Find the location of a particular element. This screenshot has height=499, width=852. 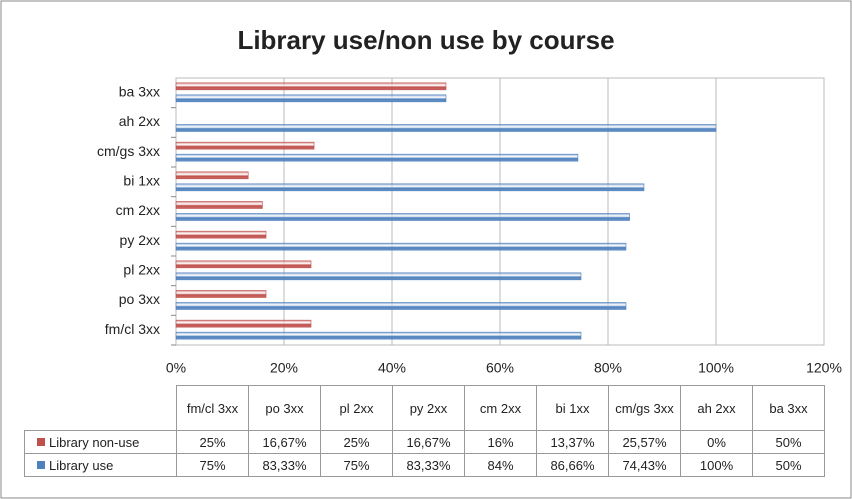

y-tick-label: bi 1xx is located at coordinates (141, 181).